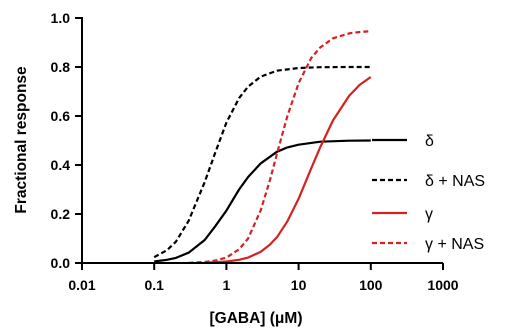  What do you see at coordinates (61, 214) in the screenshot?
I see `y-tick-label: 0.2` at bounding box center [61, 214].